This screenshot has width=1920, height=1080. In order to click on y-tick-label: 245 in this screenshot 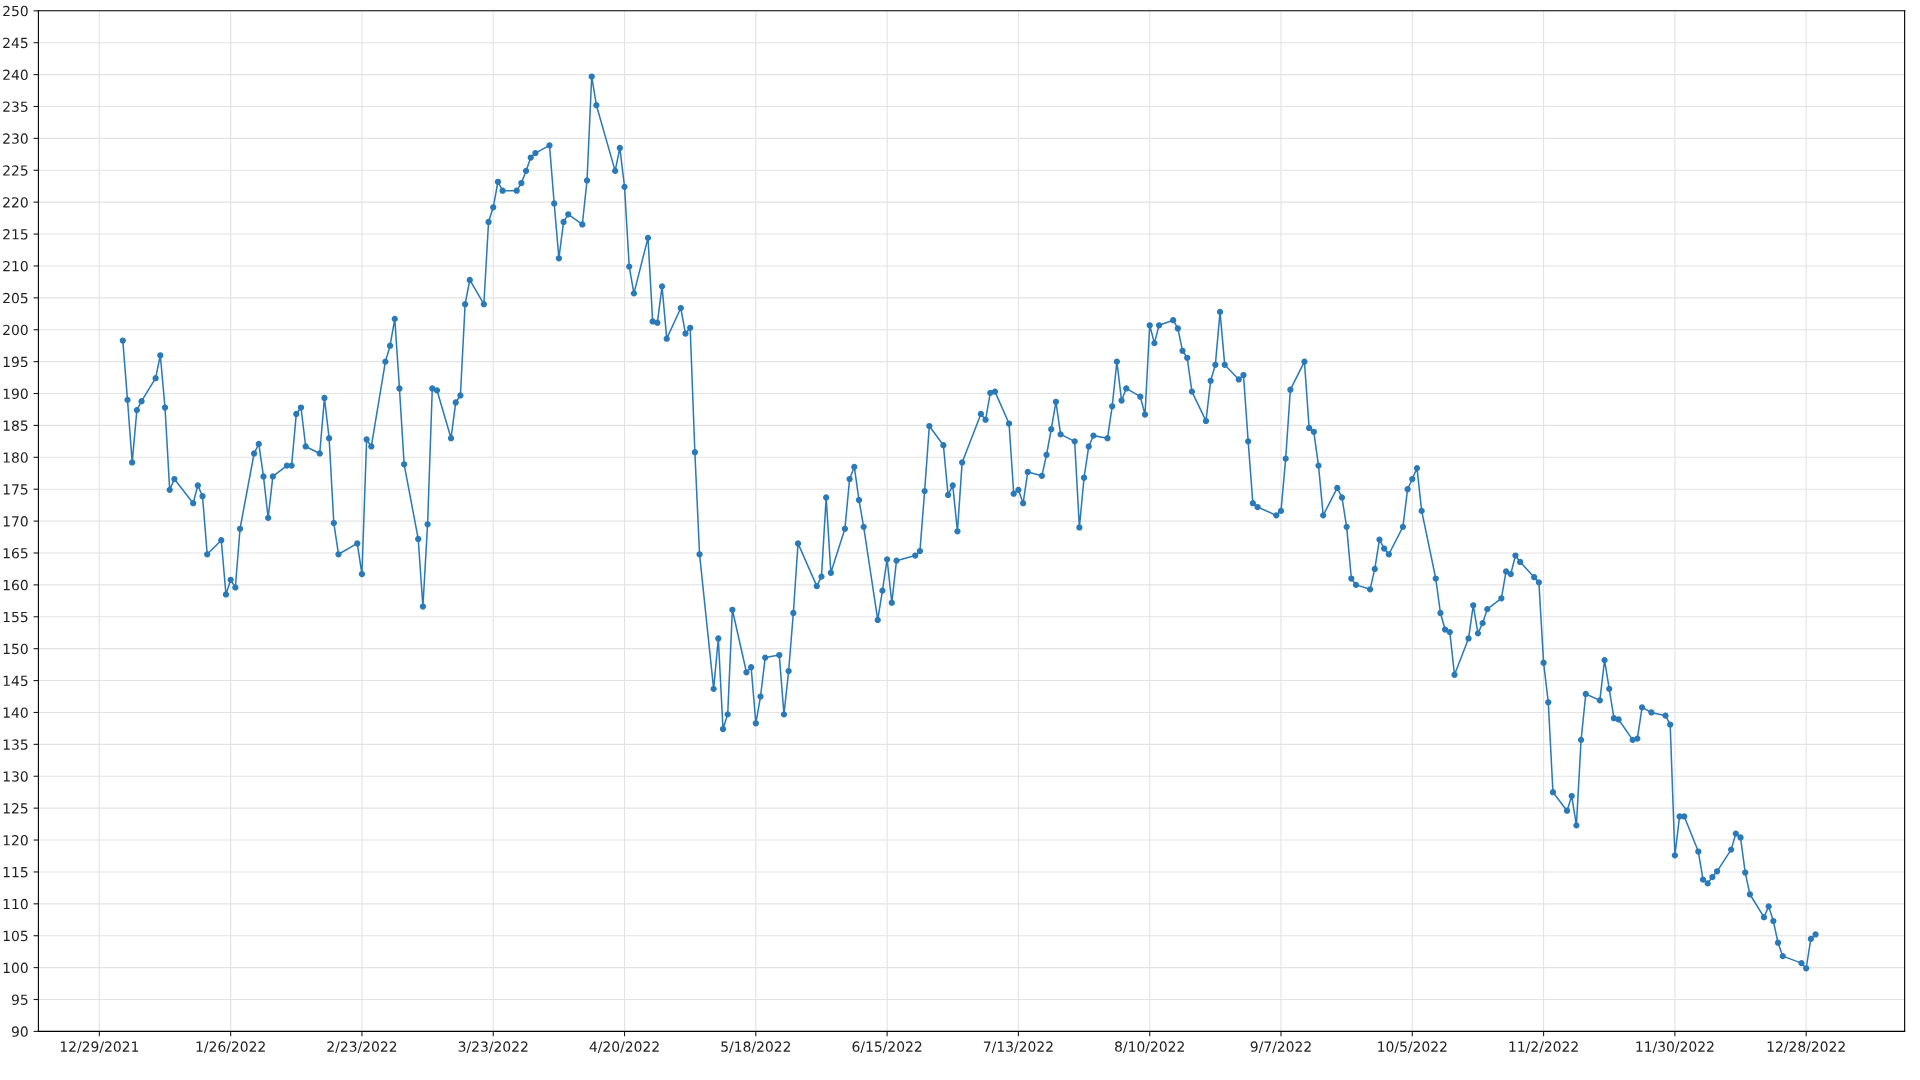, I will do `click(15, 43)`.